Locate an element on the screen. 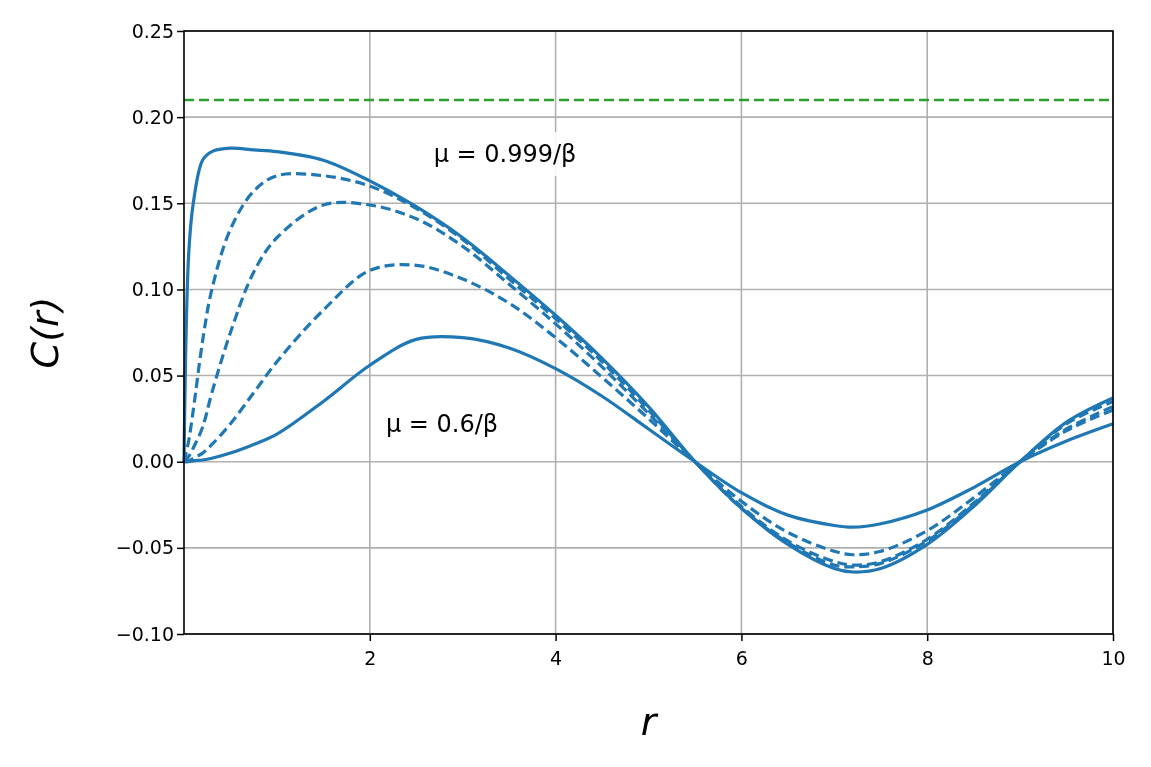 Image resolution: width=1151 pixels, height=767 pixels. x-tick-label: 8 is located at coordinates (927, 657).